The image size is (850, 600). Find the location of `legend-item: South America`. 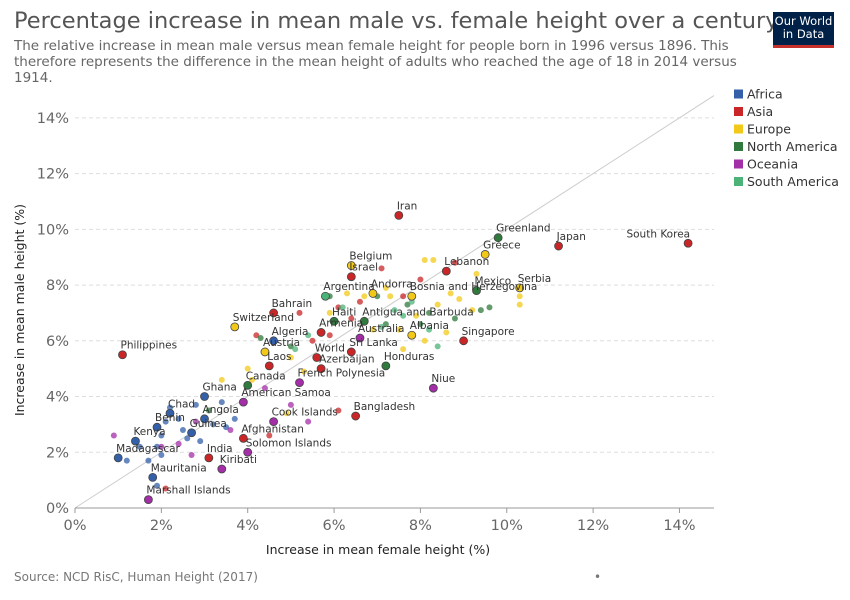

legend-item: South America is located at coordinates (793, 181).